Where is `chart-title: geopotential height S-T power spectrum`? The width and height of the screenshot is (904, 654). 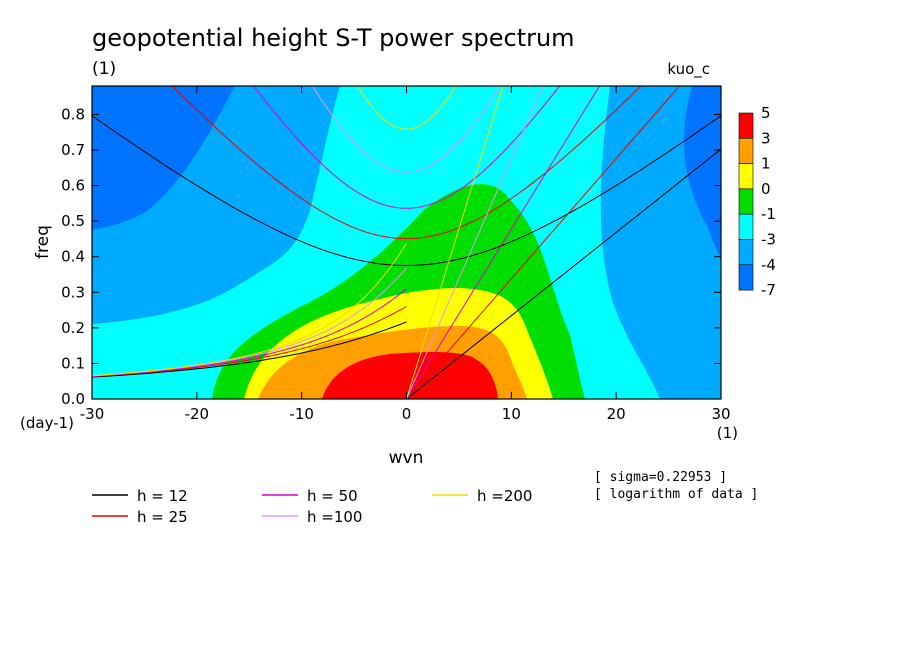
chart-title: geopotential height S-T power spectrum is located at coordinates (333, 38).